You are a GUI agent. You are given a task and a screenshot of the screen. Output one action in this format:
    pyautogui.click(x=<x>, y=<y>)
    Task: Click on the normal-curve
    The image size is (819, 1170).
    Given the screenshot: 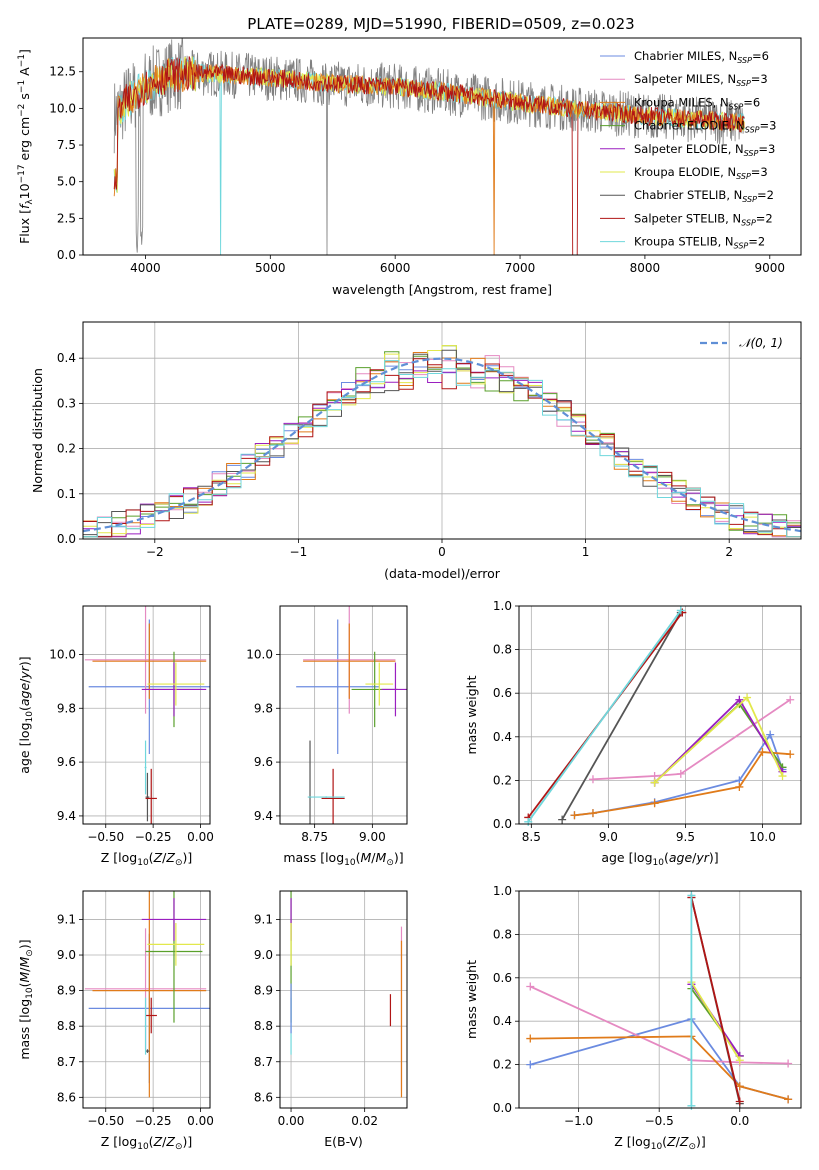 What is the action you would take?
    pyautogui.click(x=442, y=445)
    